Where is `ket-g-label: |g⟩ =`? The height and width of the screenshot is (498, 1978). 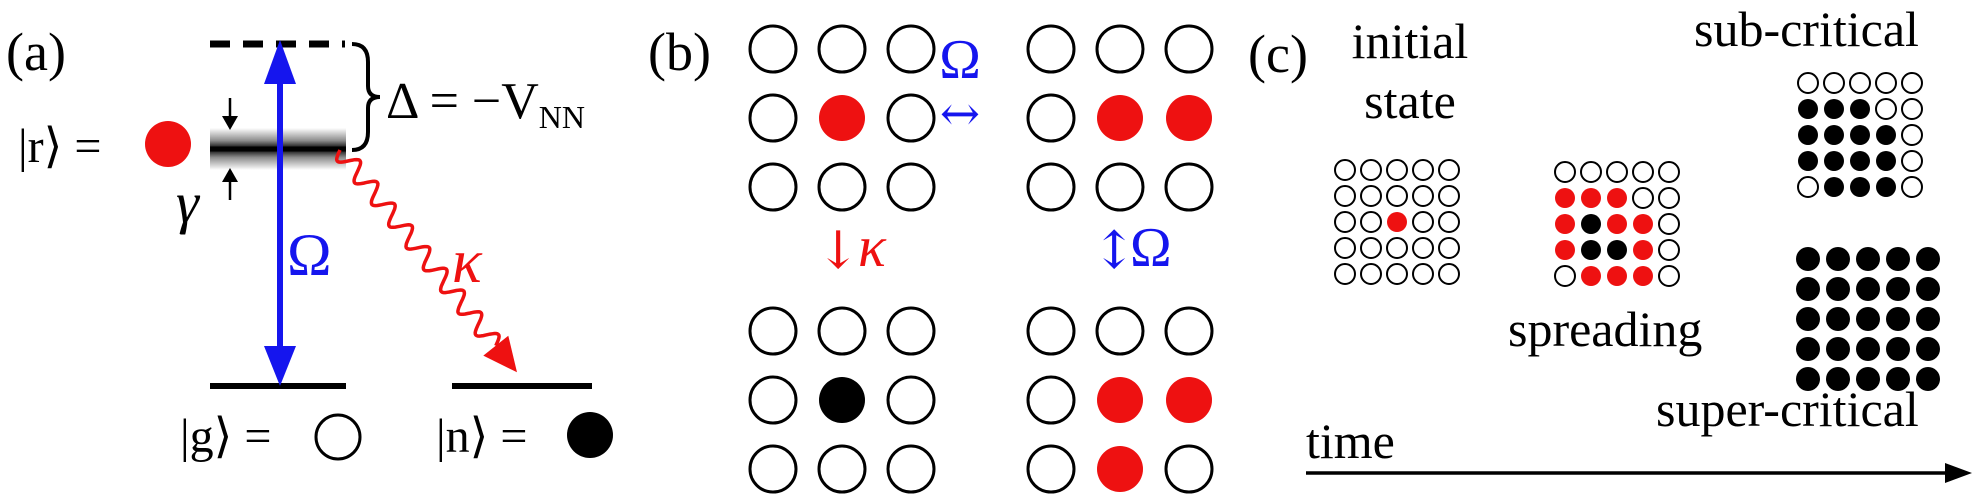 ket-g-label: |g⟩ = is located at coordinates (225, 436).